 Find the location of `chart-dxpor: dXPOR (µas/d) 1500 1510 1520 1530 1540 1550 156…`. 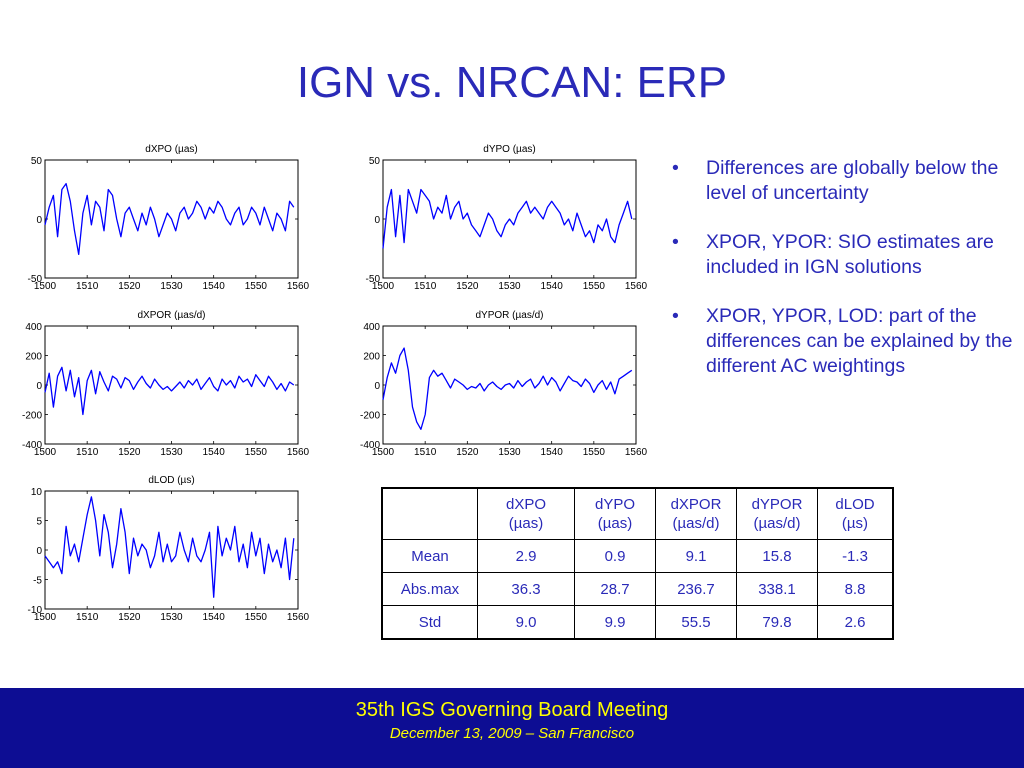

chart-dxpor: dXPOR (µas/d) 1500 1510 1520 1530 1540 1550 156… is located at coordinates (172, 386).